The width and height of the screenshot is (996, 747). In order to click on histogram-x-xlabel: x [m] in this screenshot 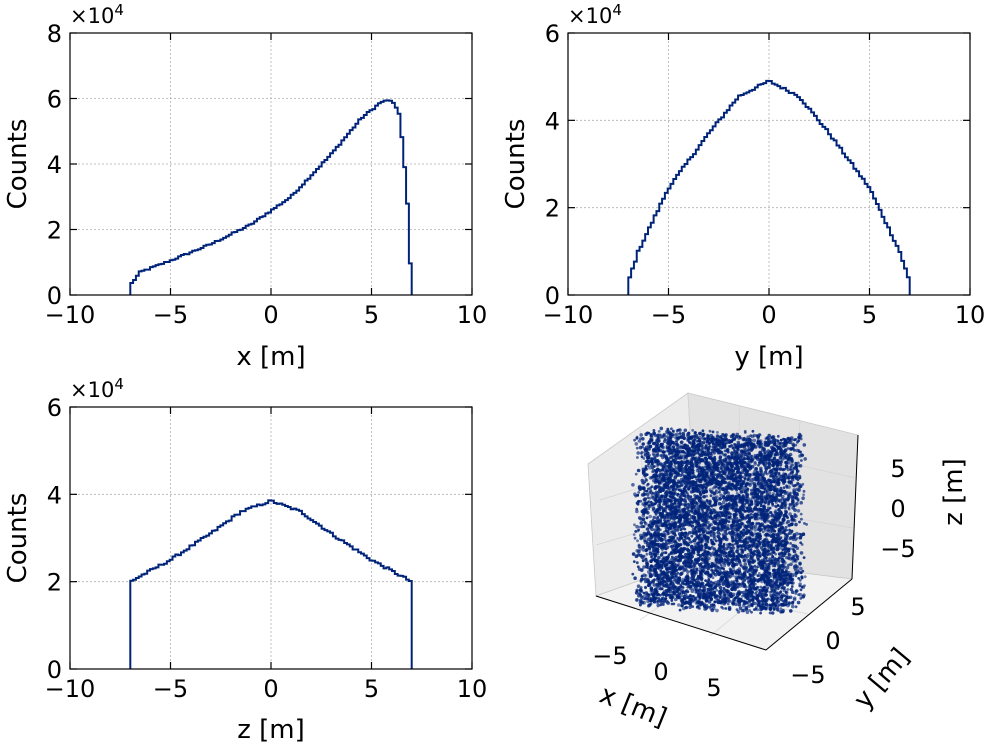, I will do `click(270, 357)`.